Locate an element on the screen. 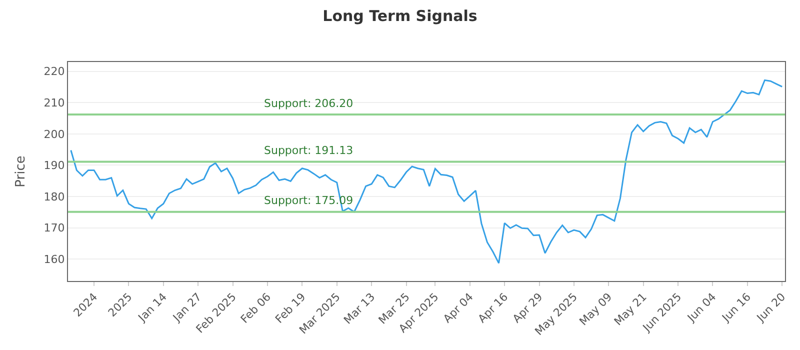 The height and width of the screenshot is (350, 800). y-axis-title: Price is located at coordinates (21, 172).